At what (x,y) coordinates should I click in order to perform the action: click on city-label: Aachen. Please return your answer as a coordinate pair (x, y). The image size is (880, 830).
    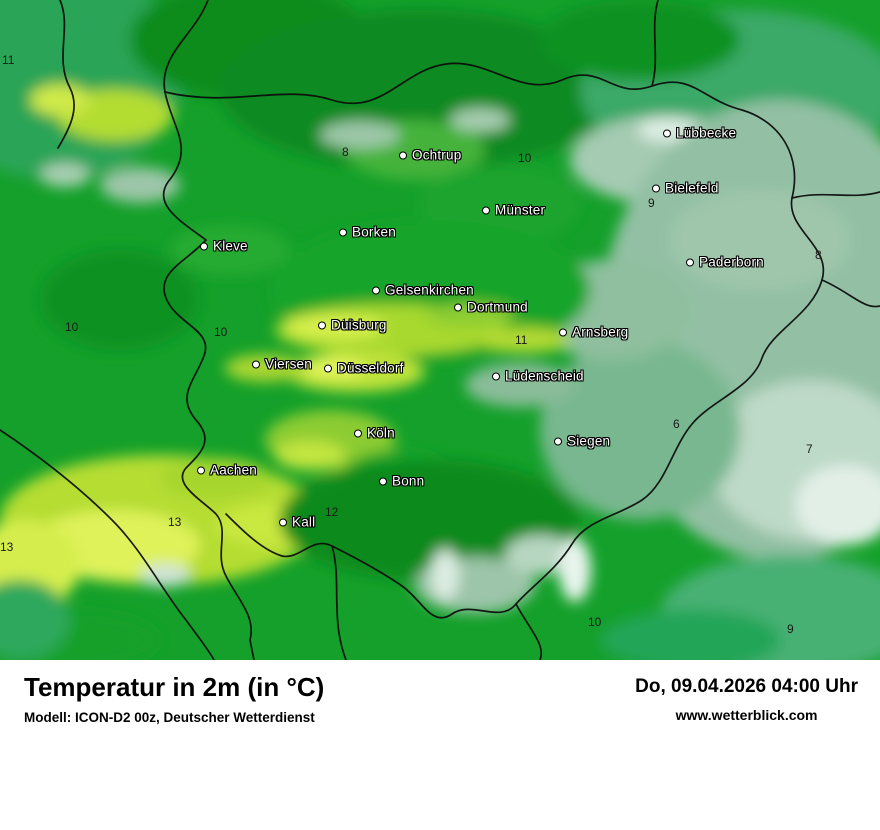
    Looking at the image, I should click on (233, 470).